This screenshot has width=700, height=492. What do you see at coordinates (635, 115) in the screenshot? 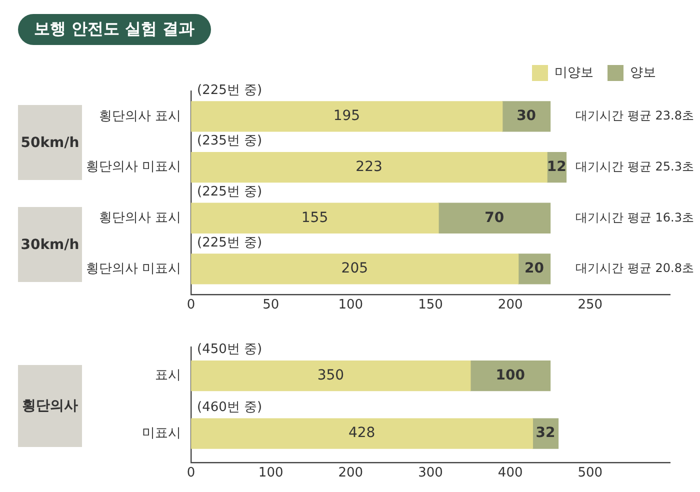
I see `annotation: 대기시간 평균 23.8초` at bounding box center [635, 115].